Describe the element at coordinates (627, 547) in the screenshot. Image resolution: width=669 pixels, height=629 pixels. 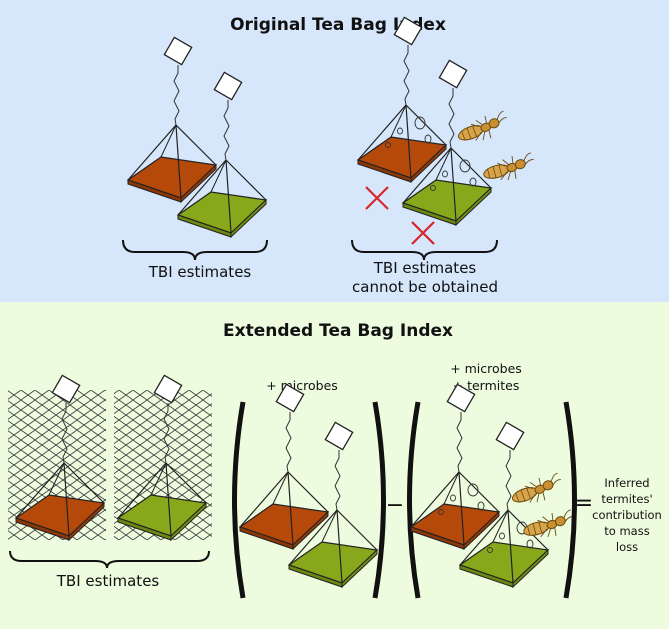
I see `result-line5: loss` at that location.